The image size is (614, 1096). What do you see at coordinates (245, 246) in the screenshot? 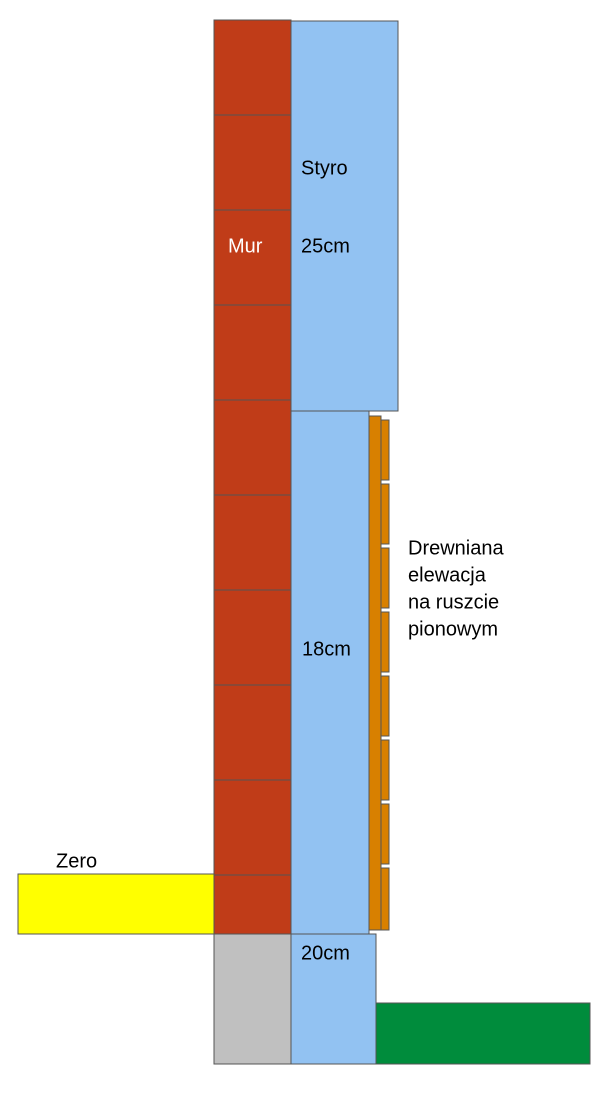
I see `label: Mur` at bounding box center [245, 246].